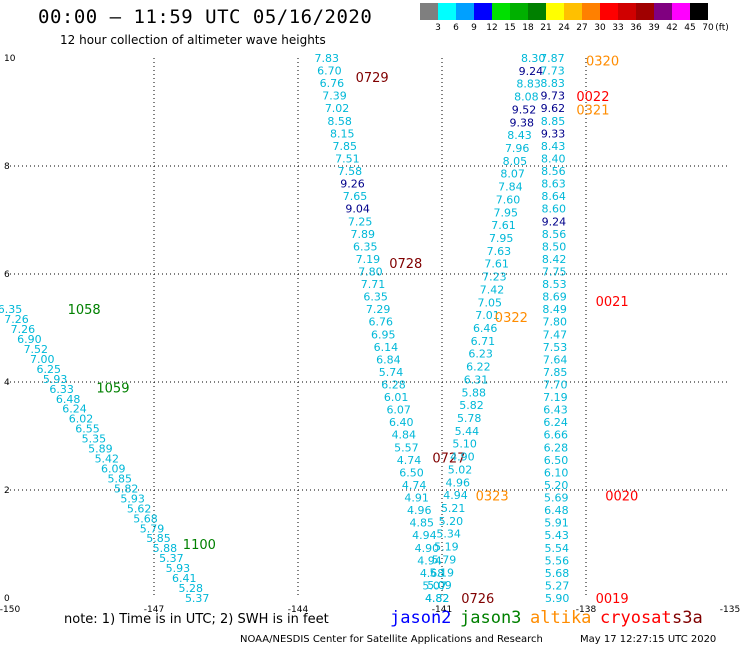  What do you see at coordinates (87, 429) in the screenshot?
I see `wave-height-value: 6.55` at bounding box center [87, 429].